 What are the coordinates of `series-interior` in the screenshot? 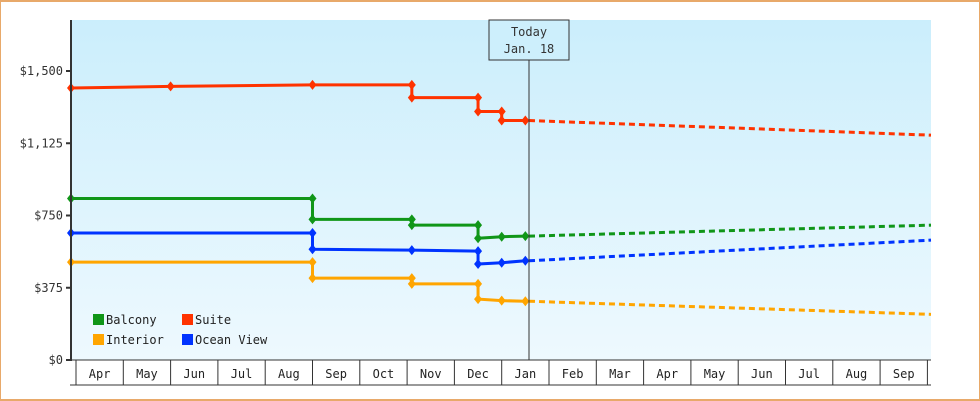 It's located at (499, 286).